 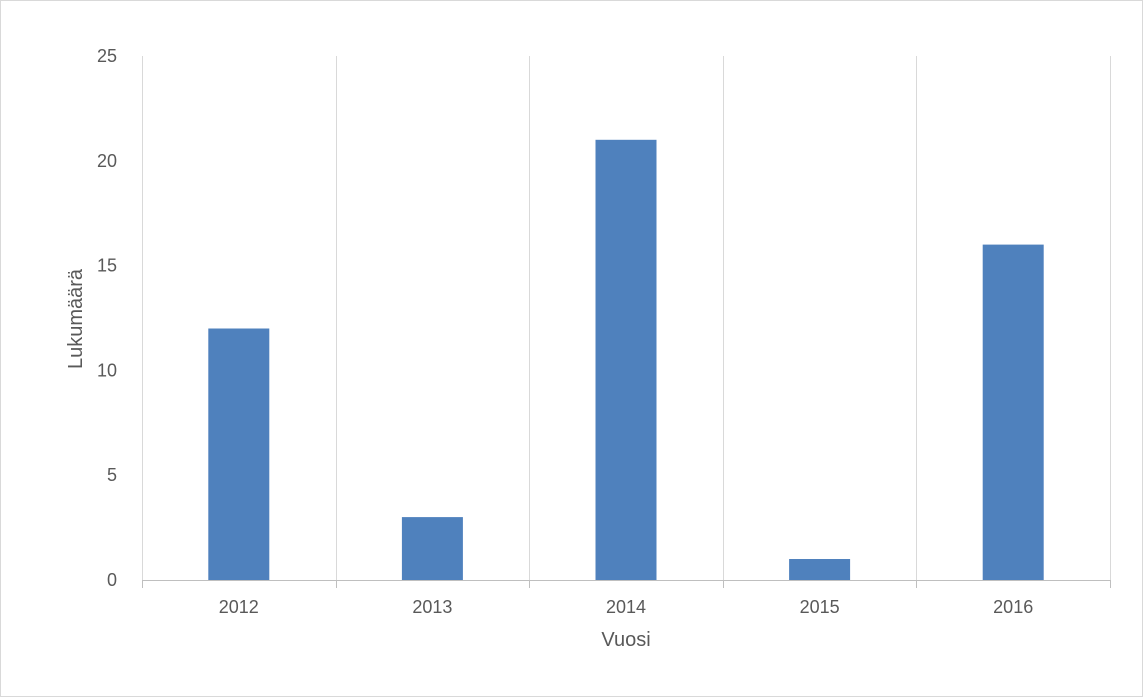 I want to click on bar-2012, so click(x=239, y=454).